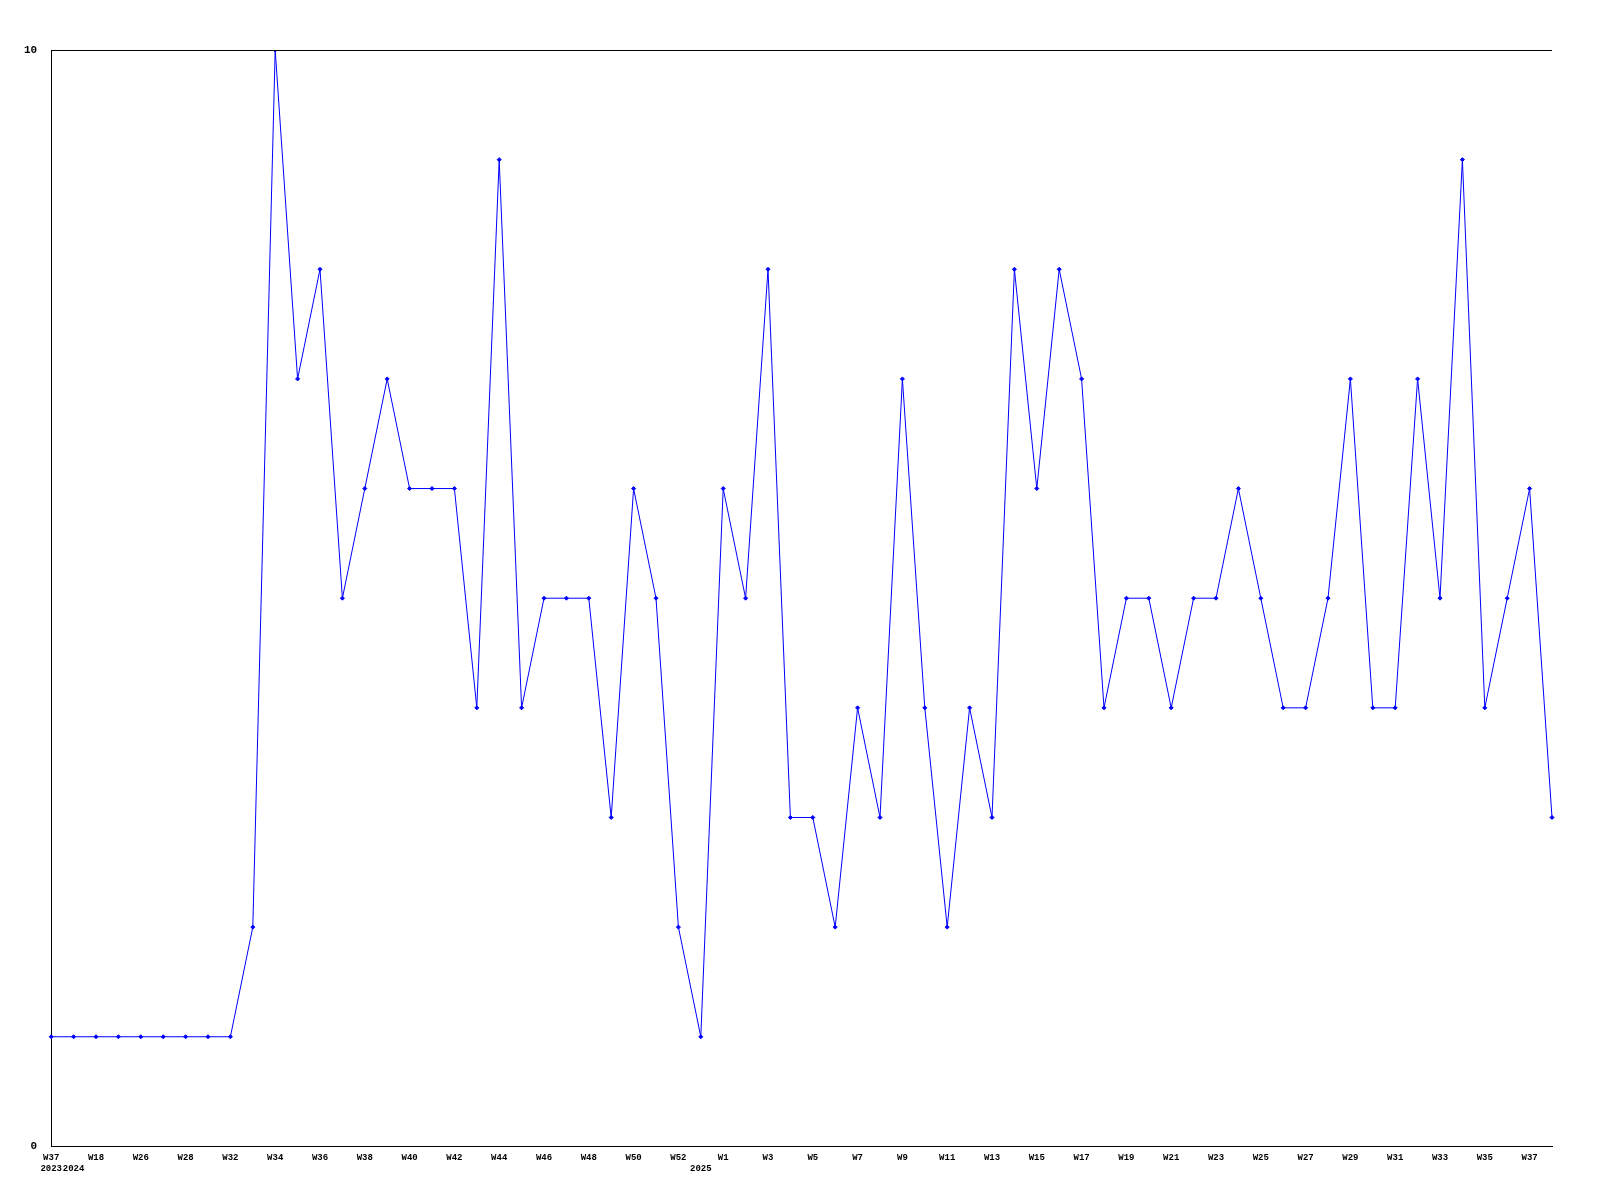  Describe the element at coordinates (992, 1158) in the screenshot. I see `x-tick-label: W13` at that location.